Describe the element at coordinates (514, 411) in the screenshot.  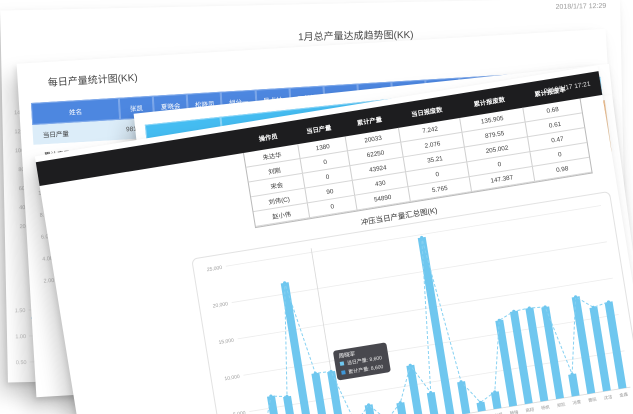
I see `svg-text: 韩梅` at that location.